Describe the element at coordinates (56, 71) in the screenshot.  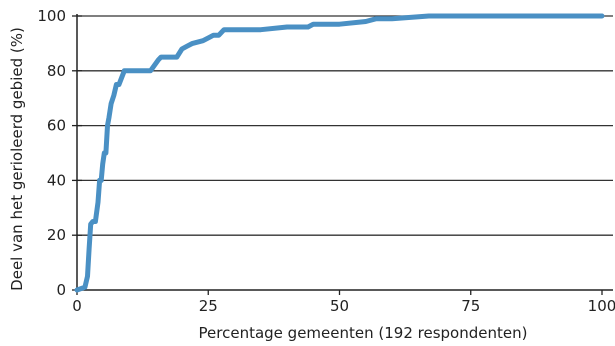
I see `y-tick-label-80: 80` at that location.